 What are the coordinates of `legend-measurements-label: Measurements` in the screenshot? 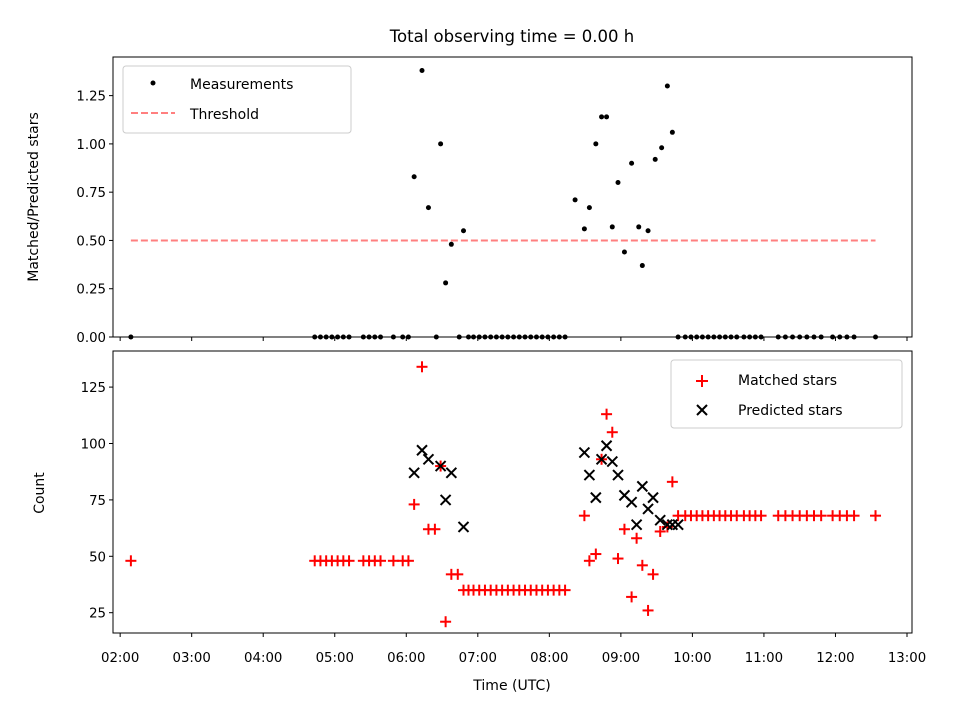 It's located at (241, 85).